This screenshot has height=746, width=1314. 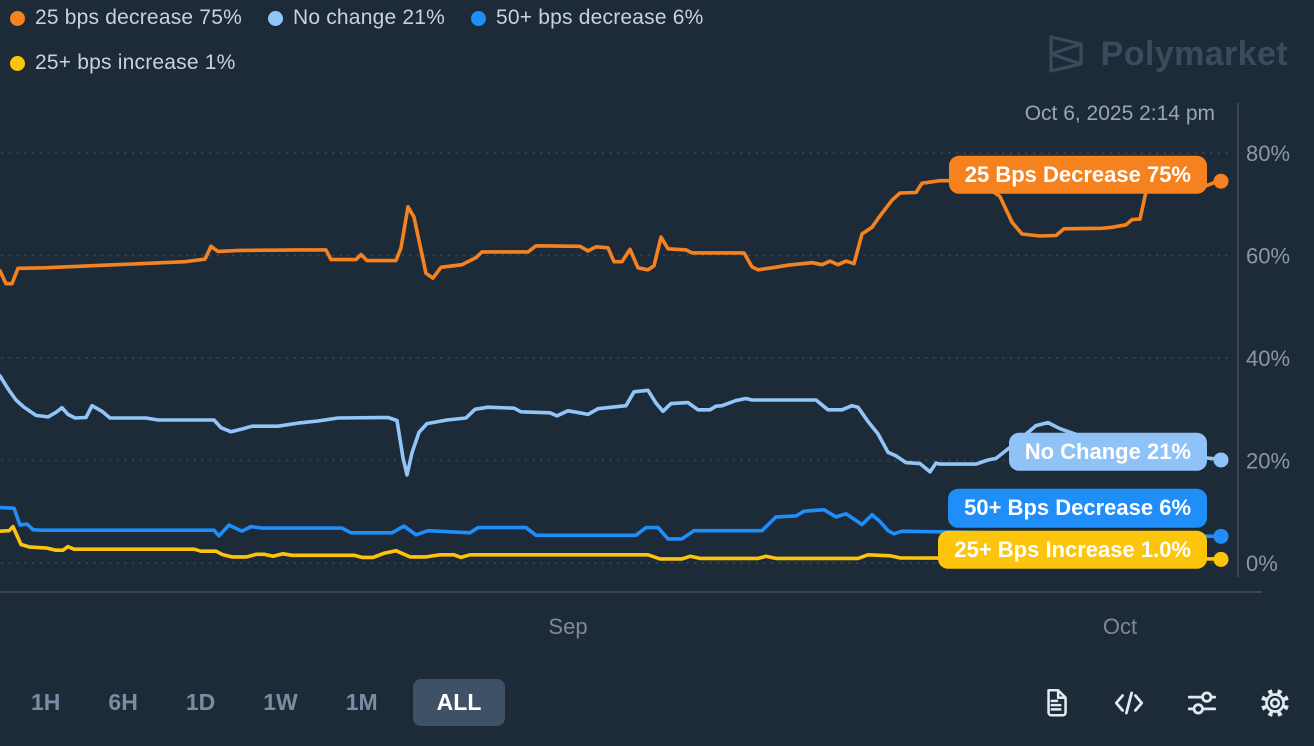 I want to click on x-axis-tick: Oct, so click(x=1120, y=626).